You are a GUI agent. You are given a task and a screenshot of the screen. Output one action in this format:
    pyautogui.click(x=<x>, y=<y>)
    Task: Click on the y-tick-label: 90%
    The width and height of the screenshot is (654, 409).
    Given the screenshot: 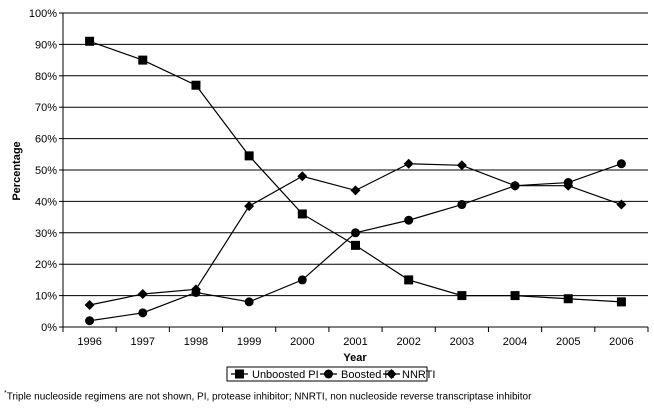 What is the action you would take?
    pyautogui.click(x=46, y=45)
    